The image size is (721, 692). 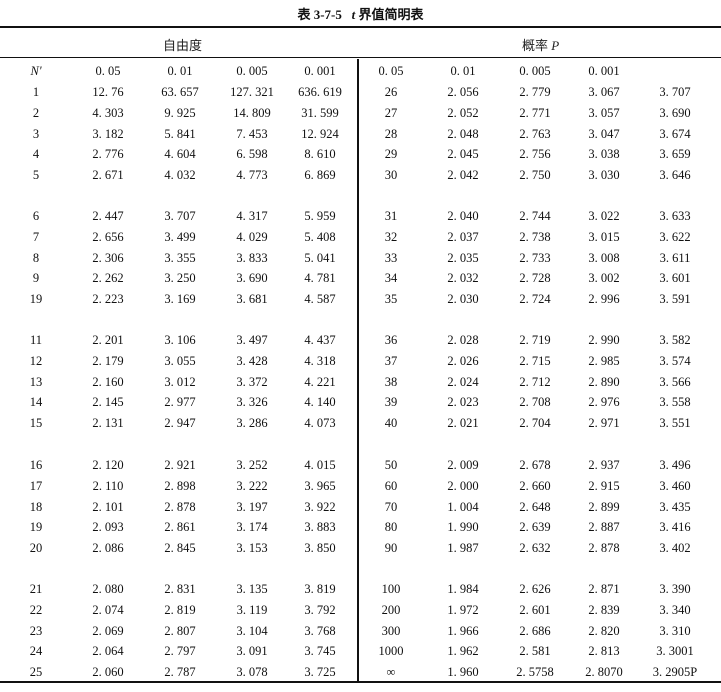 What do you see at coordinates (320, 506) in the screenshot?
I see `value-cell: 3. 922` at bounding box center [320, 506].